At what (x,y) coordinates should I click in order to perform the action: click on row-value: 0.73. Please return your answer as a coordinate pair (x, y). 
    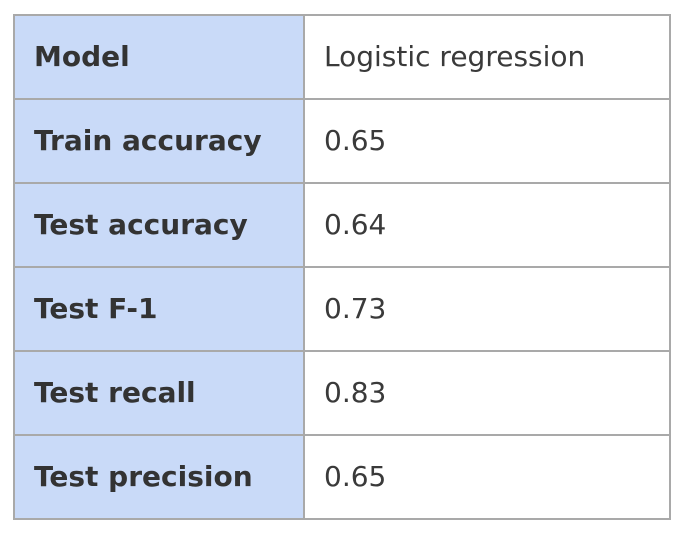
    Looking at the image, I should click on (487, 309).